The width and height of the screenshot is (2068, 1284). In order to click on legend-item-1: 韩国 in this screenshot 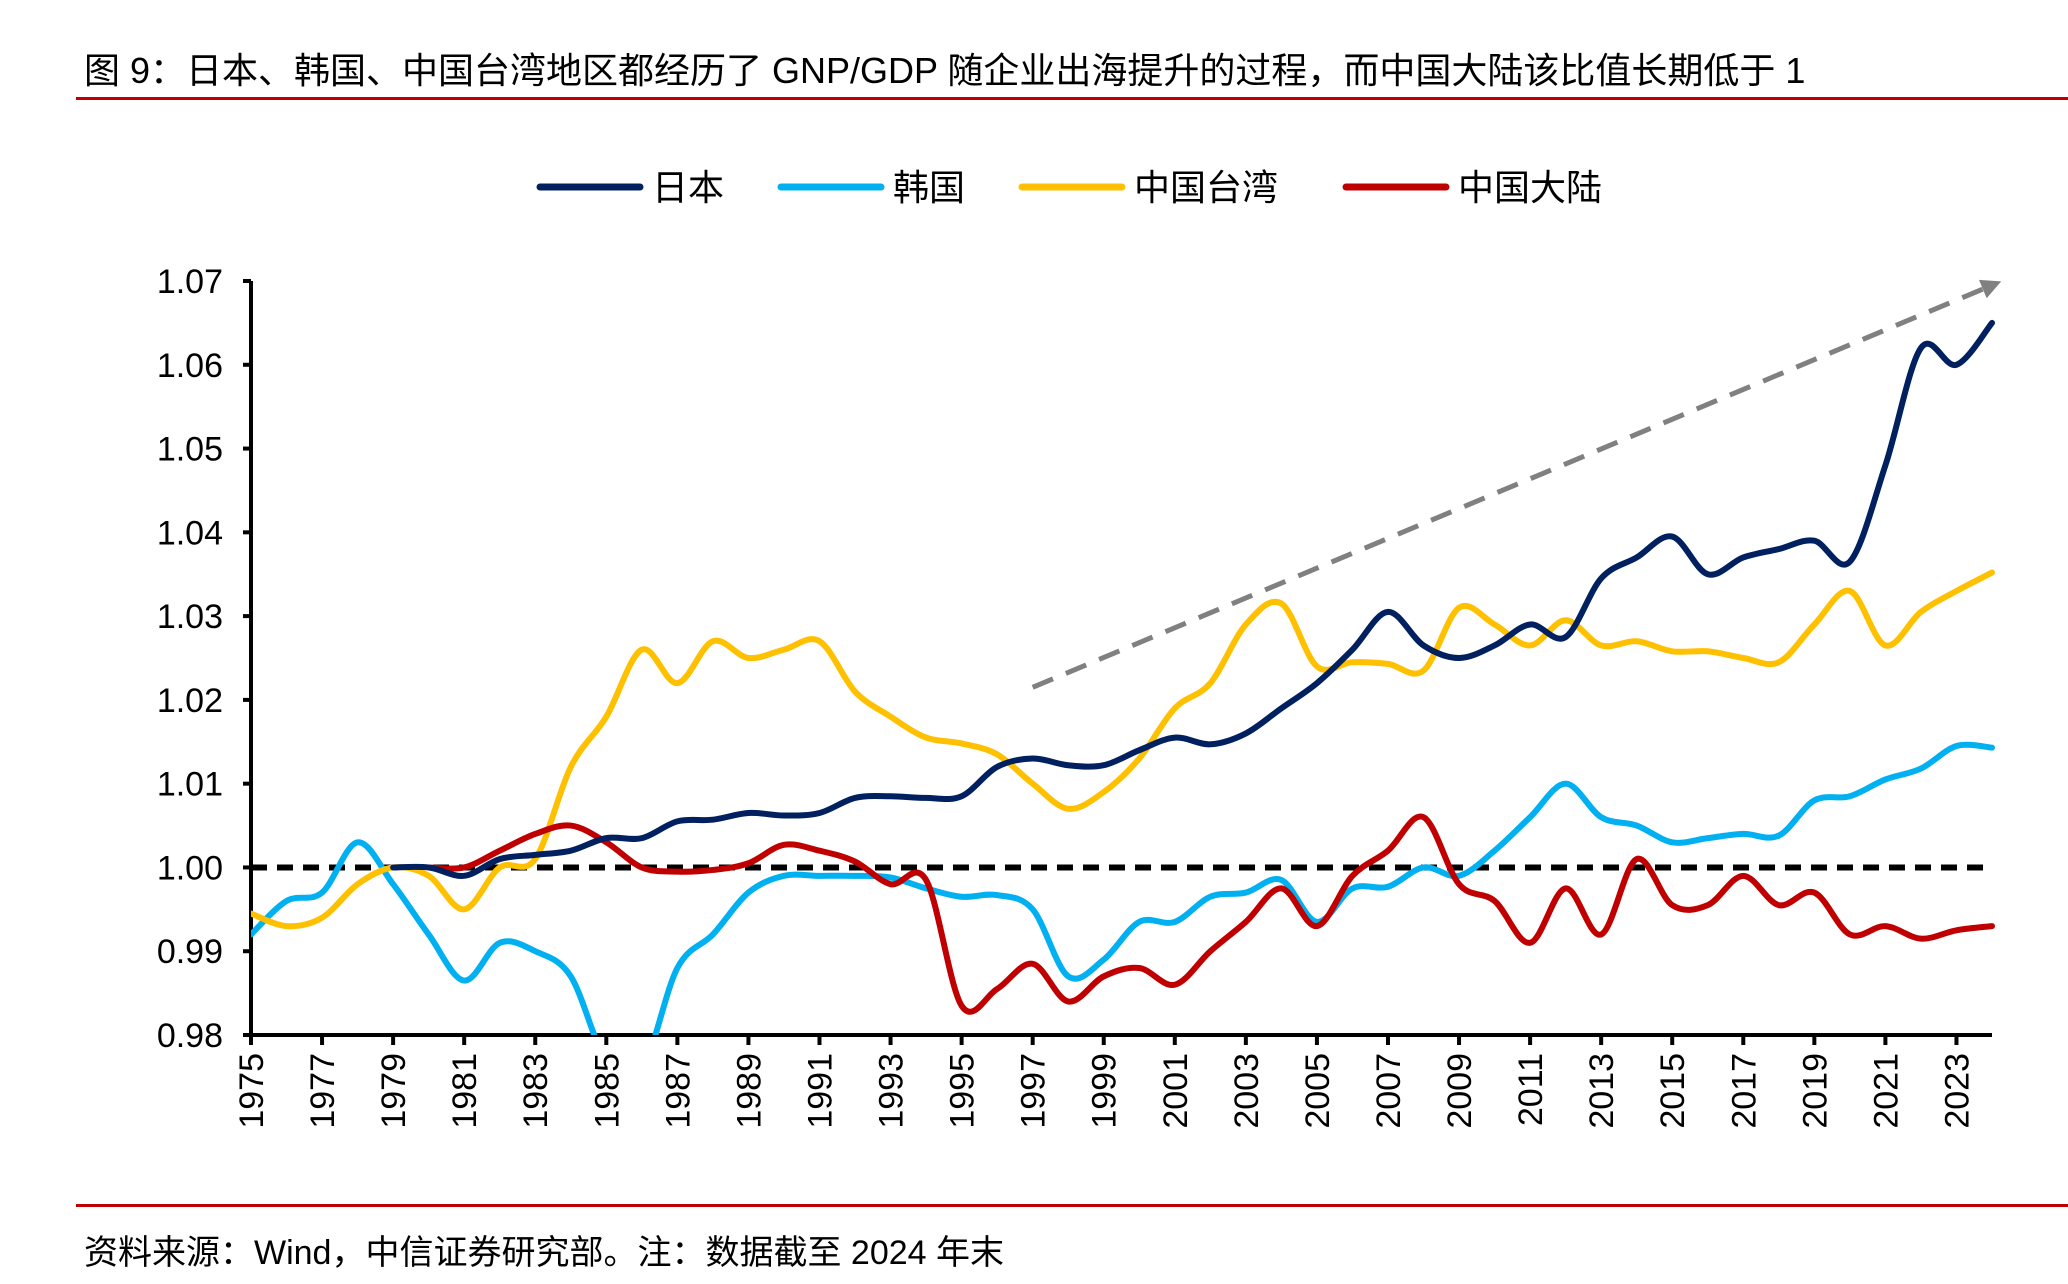, I will do `click(871, 188)`.